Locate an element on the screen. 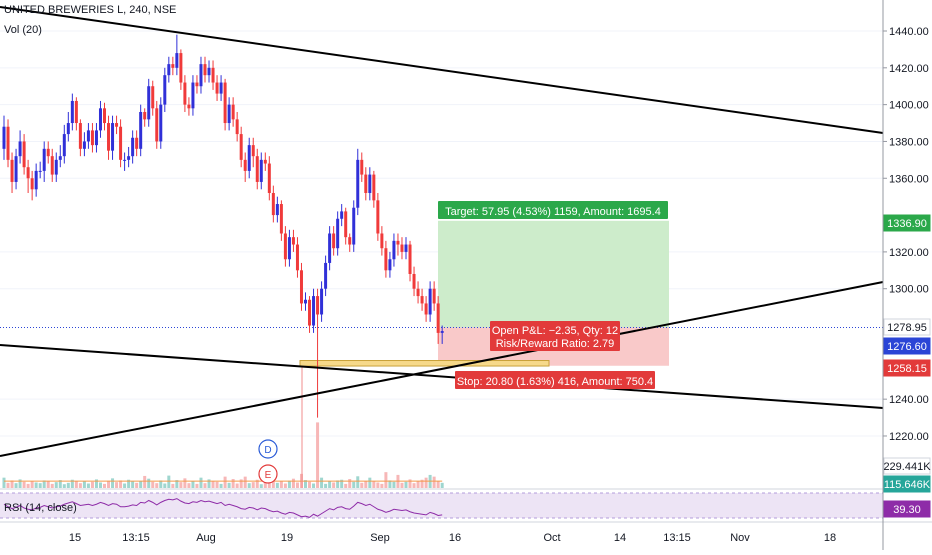 Image resolution: width=932 pixels, height=555 pixels. event-marker-e is located at coordinates (268, 474).